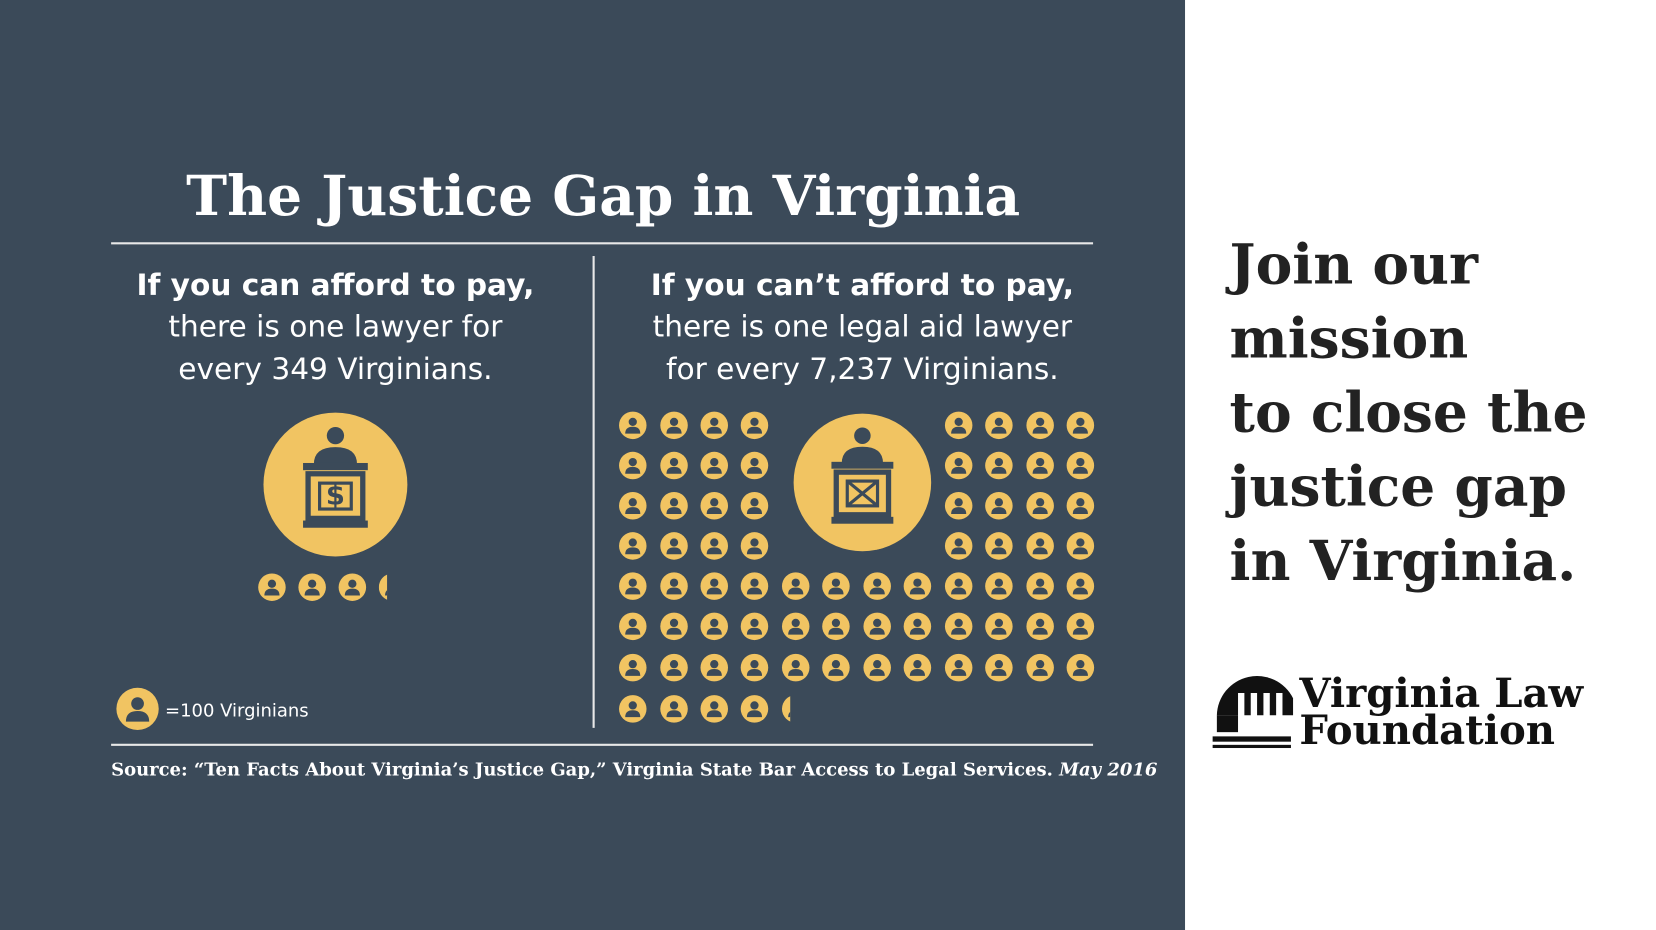  What do you see at coordinates (862, 435) in the screenshot?
I see `lawyer-head` at bounding box center [862, 435].